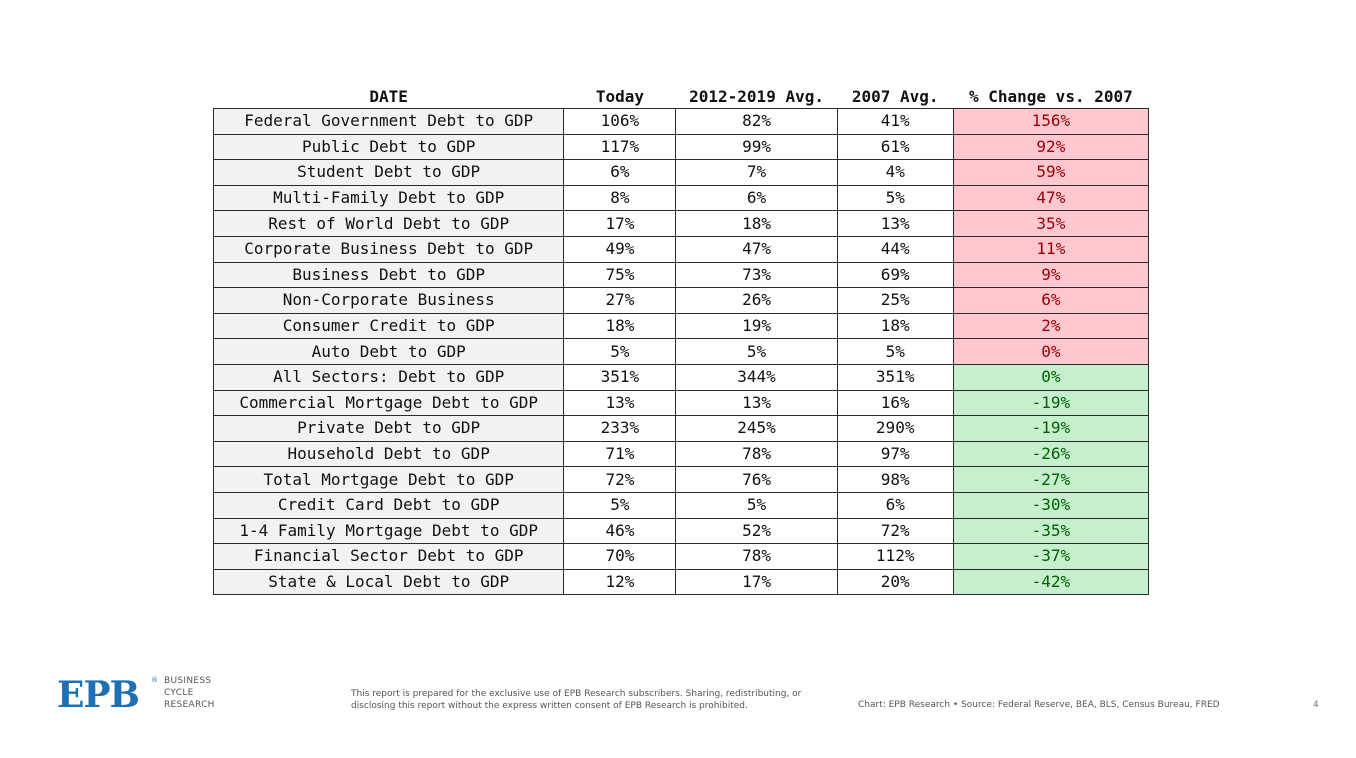 The width and height of the screenshot is (1356, 758). Describe the element at coordinates (756, 428) in the screenshot. I see `cell-2012-2019-avg: 245%` at that location.